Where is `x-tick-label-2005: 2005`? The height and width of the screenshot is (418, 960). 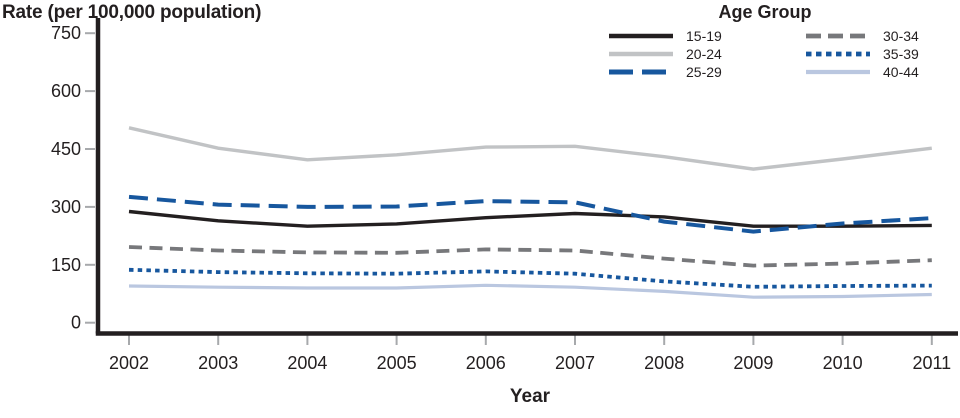
x-tick-label-2005: 2005 is located at coordinates (397, 363).